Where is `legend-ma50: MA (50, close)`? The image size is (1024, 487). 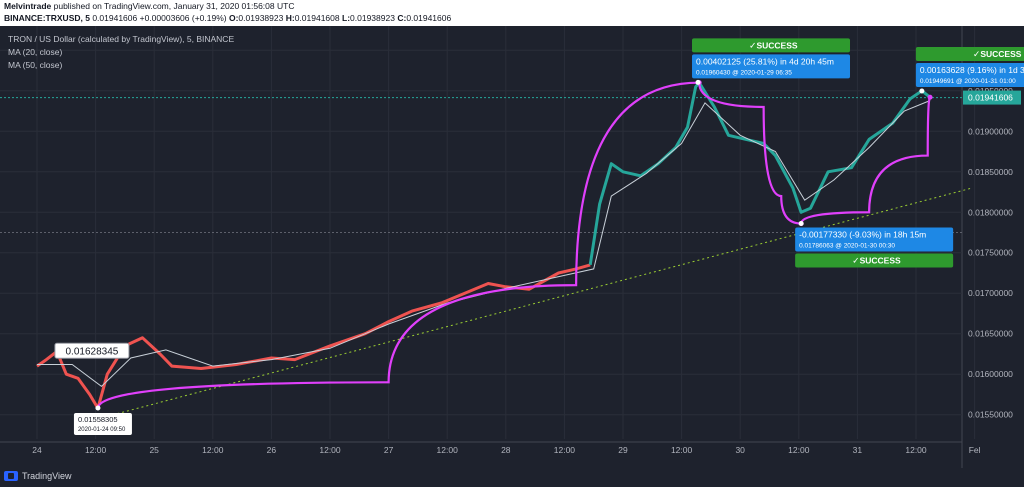
legend-ma50: MA (50, close) is located at coordinates (35, 65).